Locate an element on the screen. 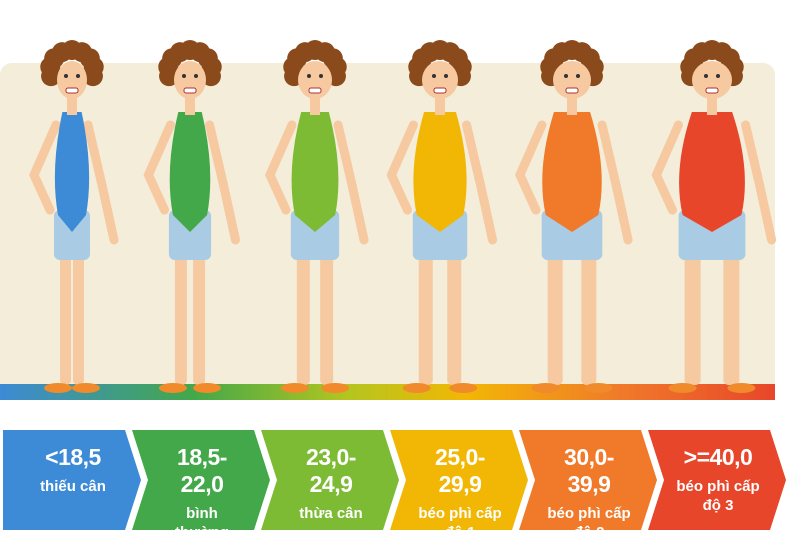 The image size is (800, 542). hair is located at coordinates (92, 76).